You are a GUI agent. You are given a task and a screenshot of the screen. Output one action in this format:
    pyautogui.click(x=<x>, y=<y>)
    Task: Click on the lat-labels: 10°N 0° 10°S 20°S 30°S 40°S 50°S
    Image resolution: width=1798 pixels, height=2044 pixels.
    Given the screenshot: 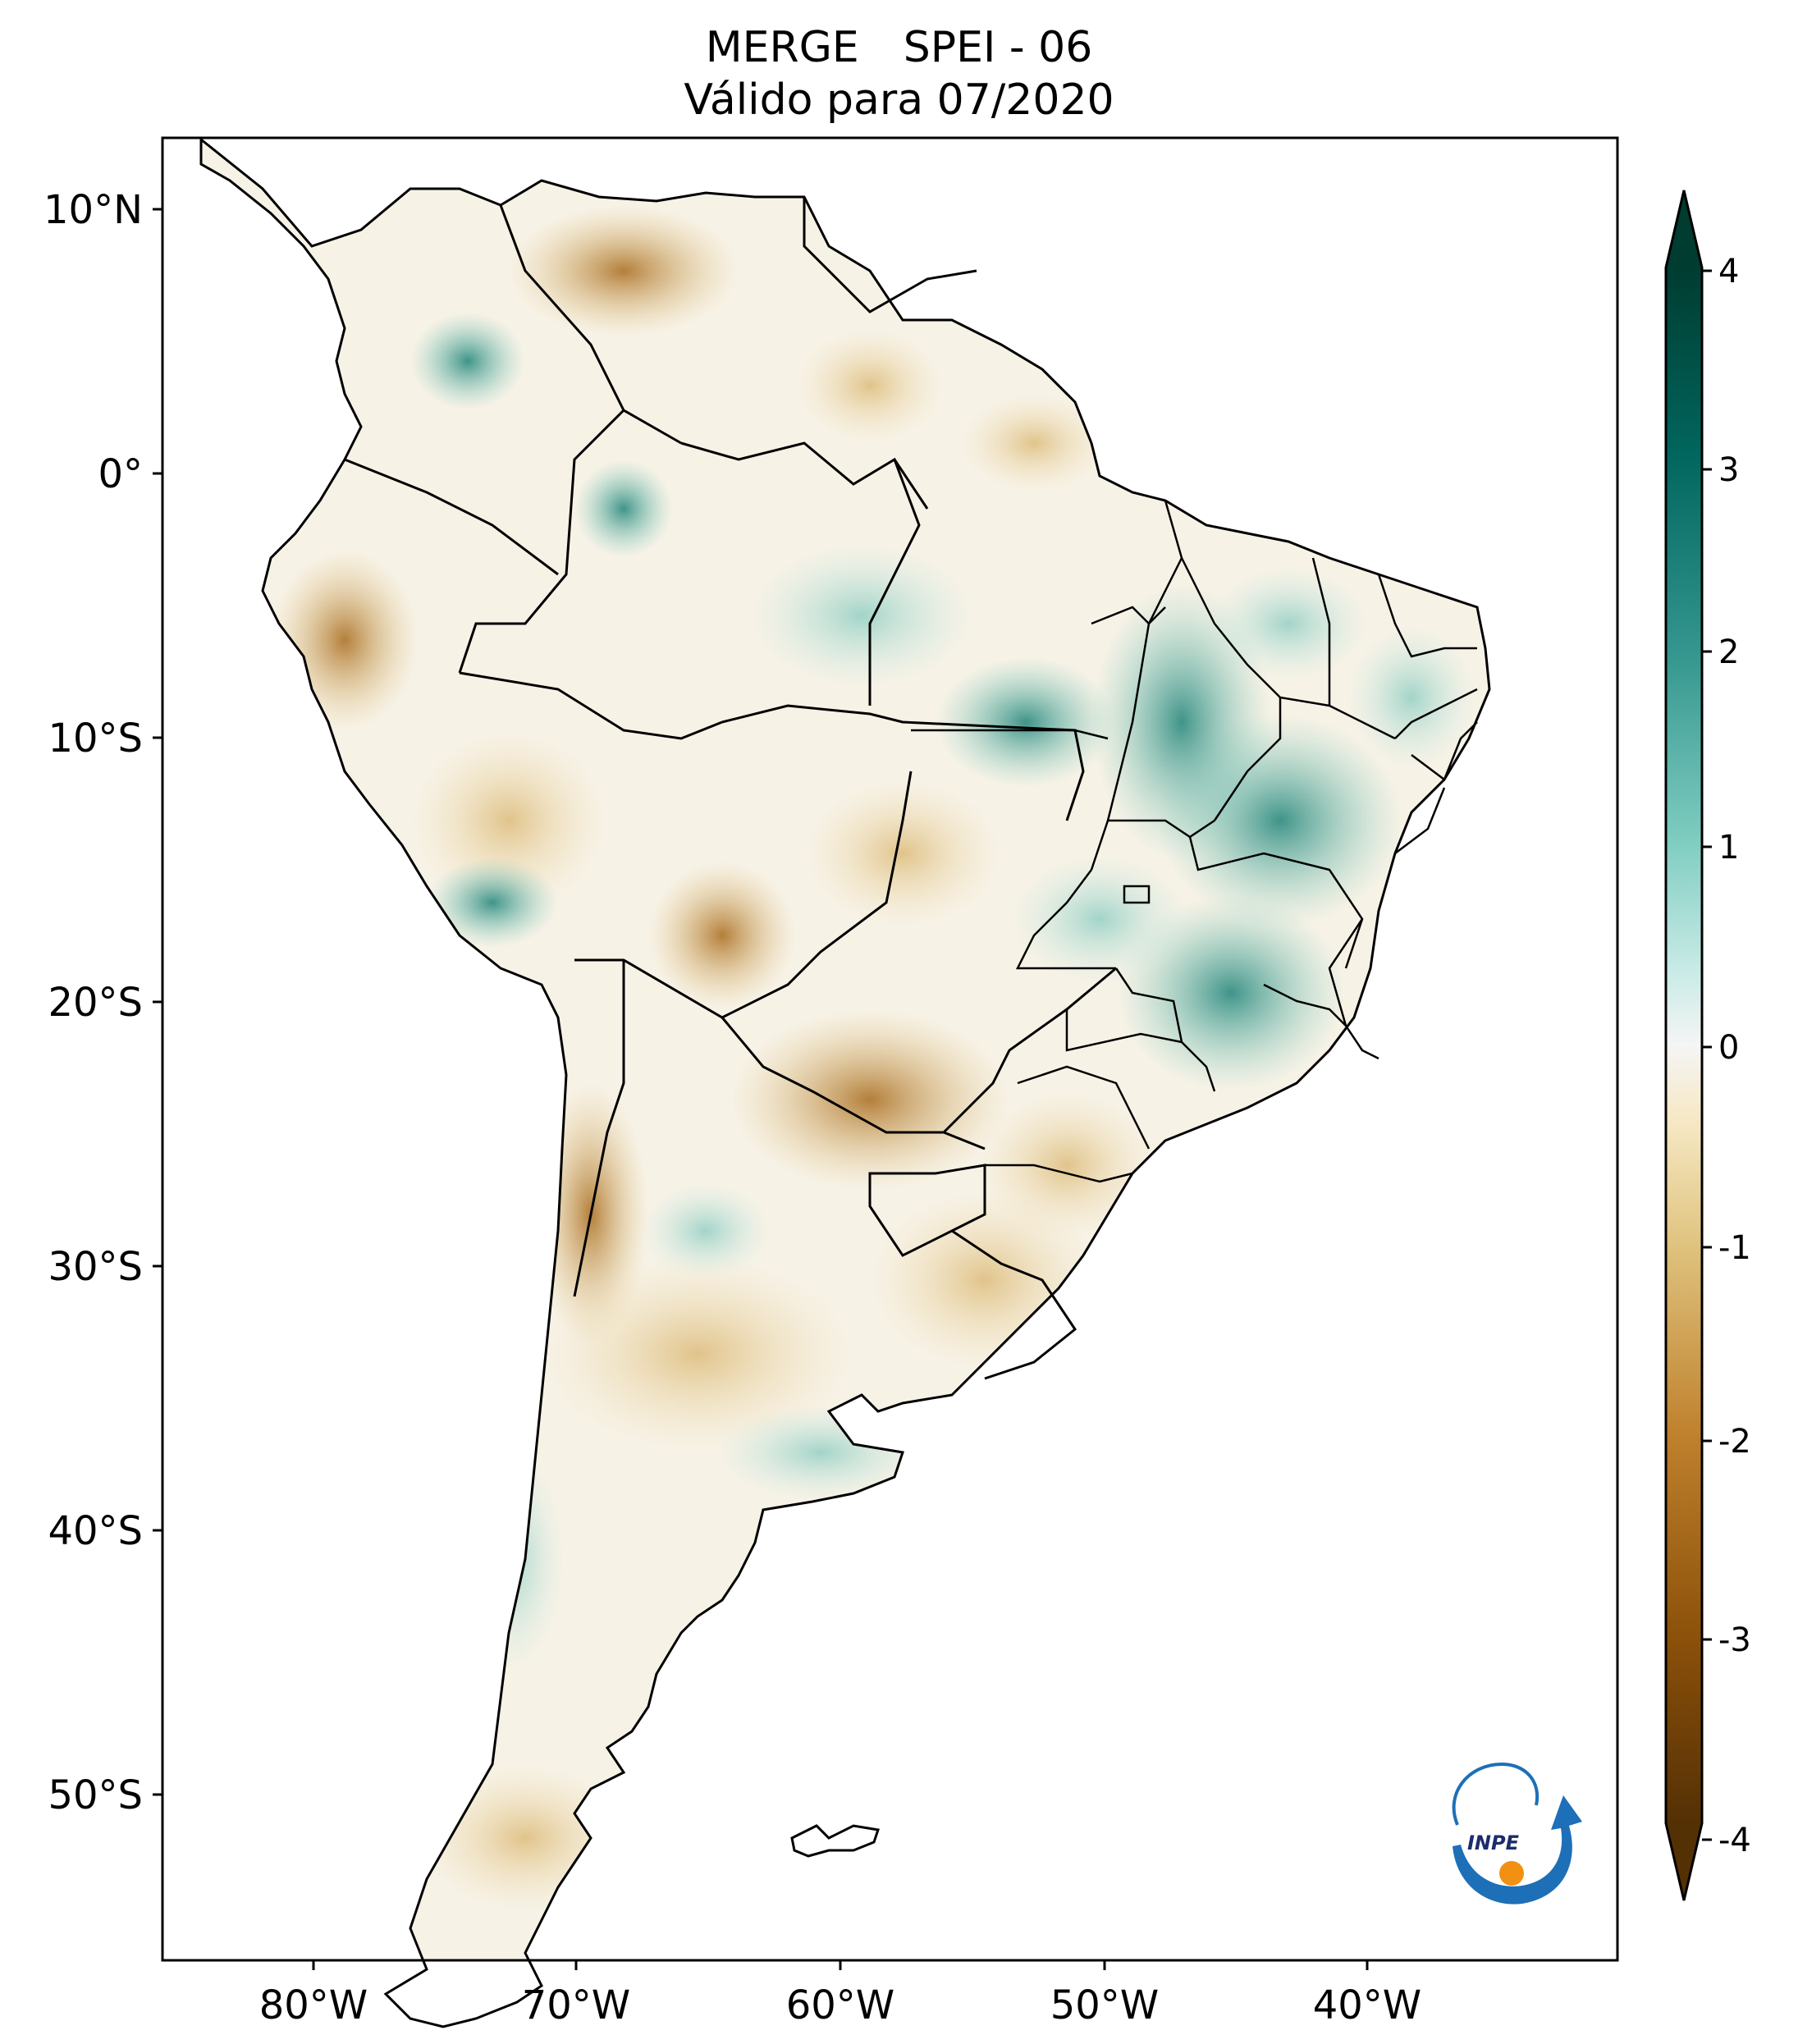 What is the action you would take?
    pyautogui.click(x=93, y=1002)
    